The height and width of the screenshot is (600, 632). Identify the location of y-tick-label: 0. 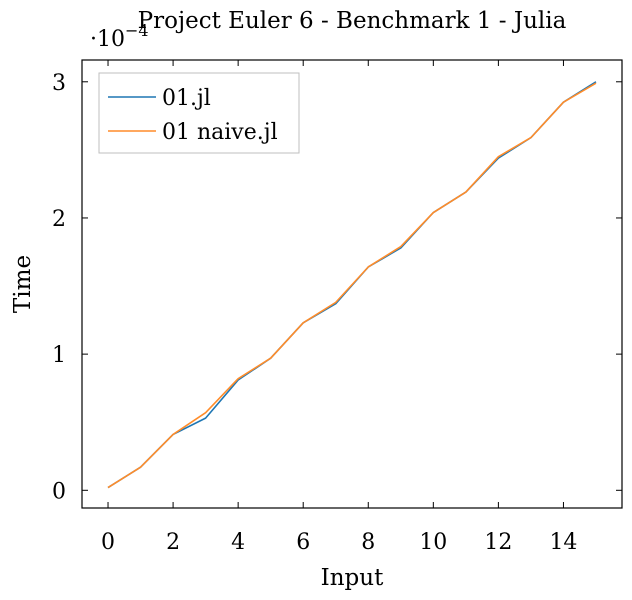
(59, 491).